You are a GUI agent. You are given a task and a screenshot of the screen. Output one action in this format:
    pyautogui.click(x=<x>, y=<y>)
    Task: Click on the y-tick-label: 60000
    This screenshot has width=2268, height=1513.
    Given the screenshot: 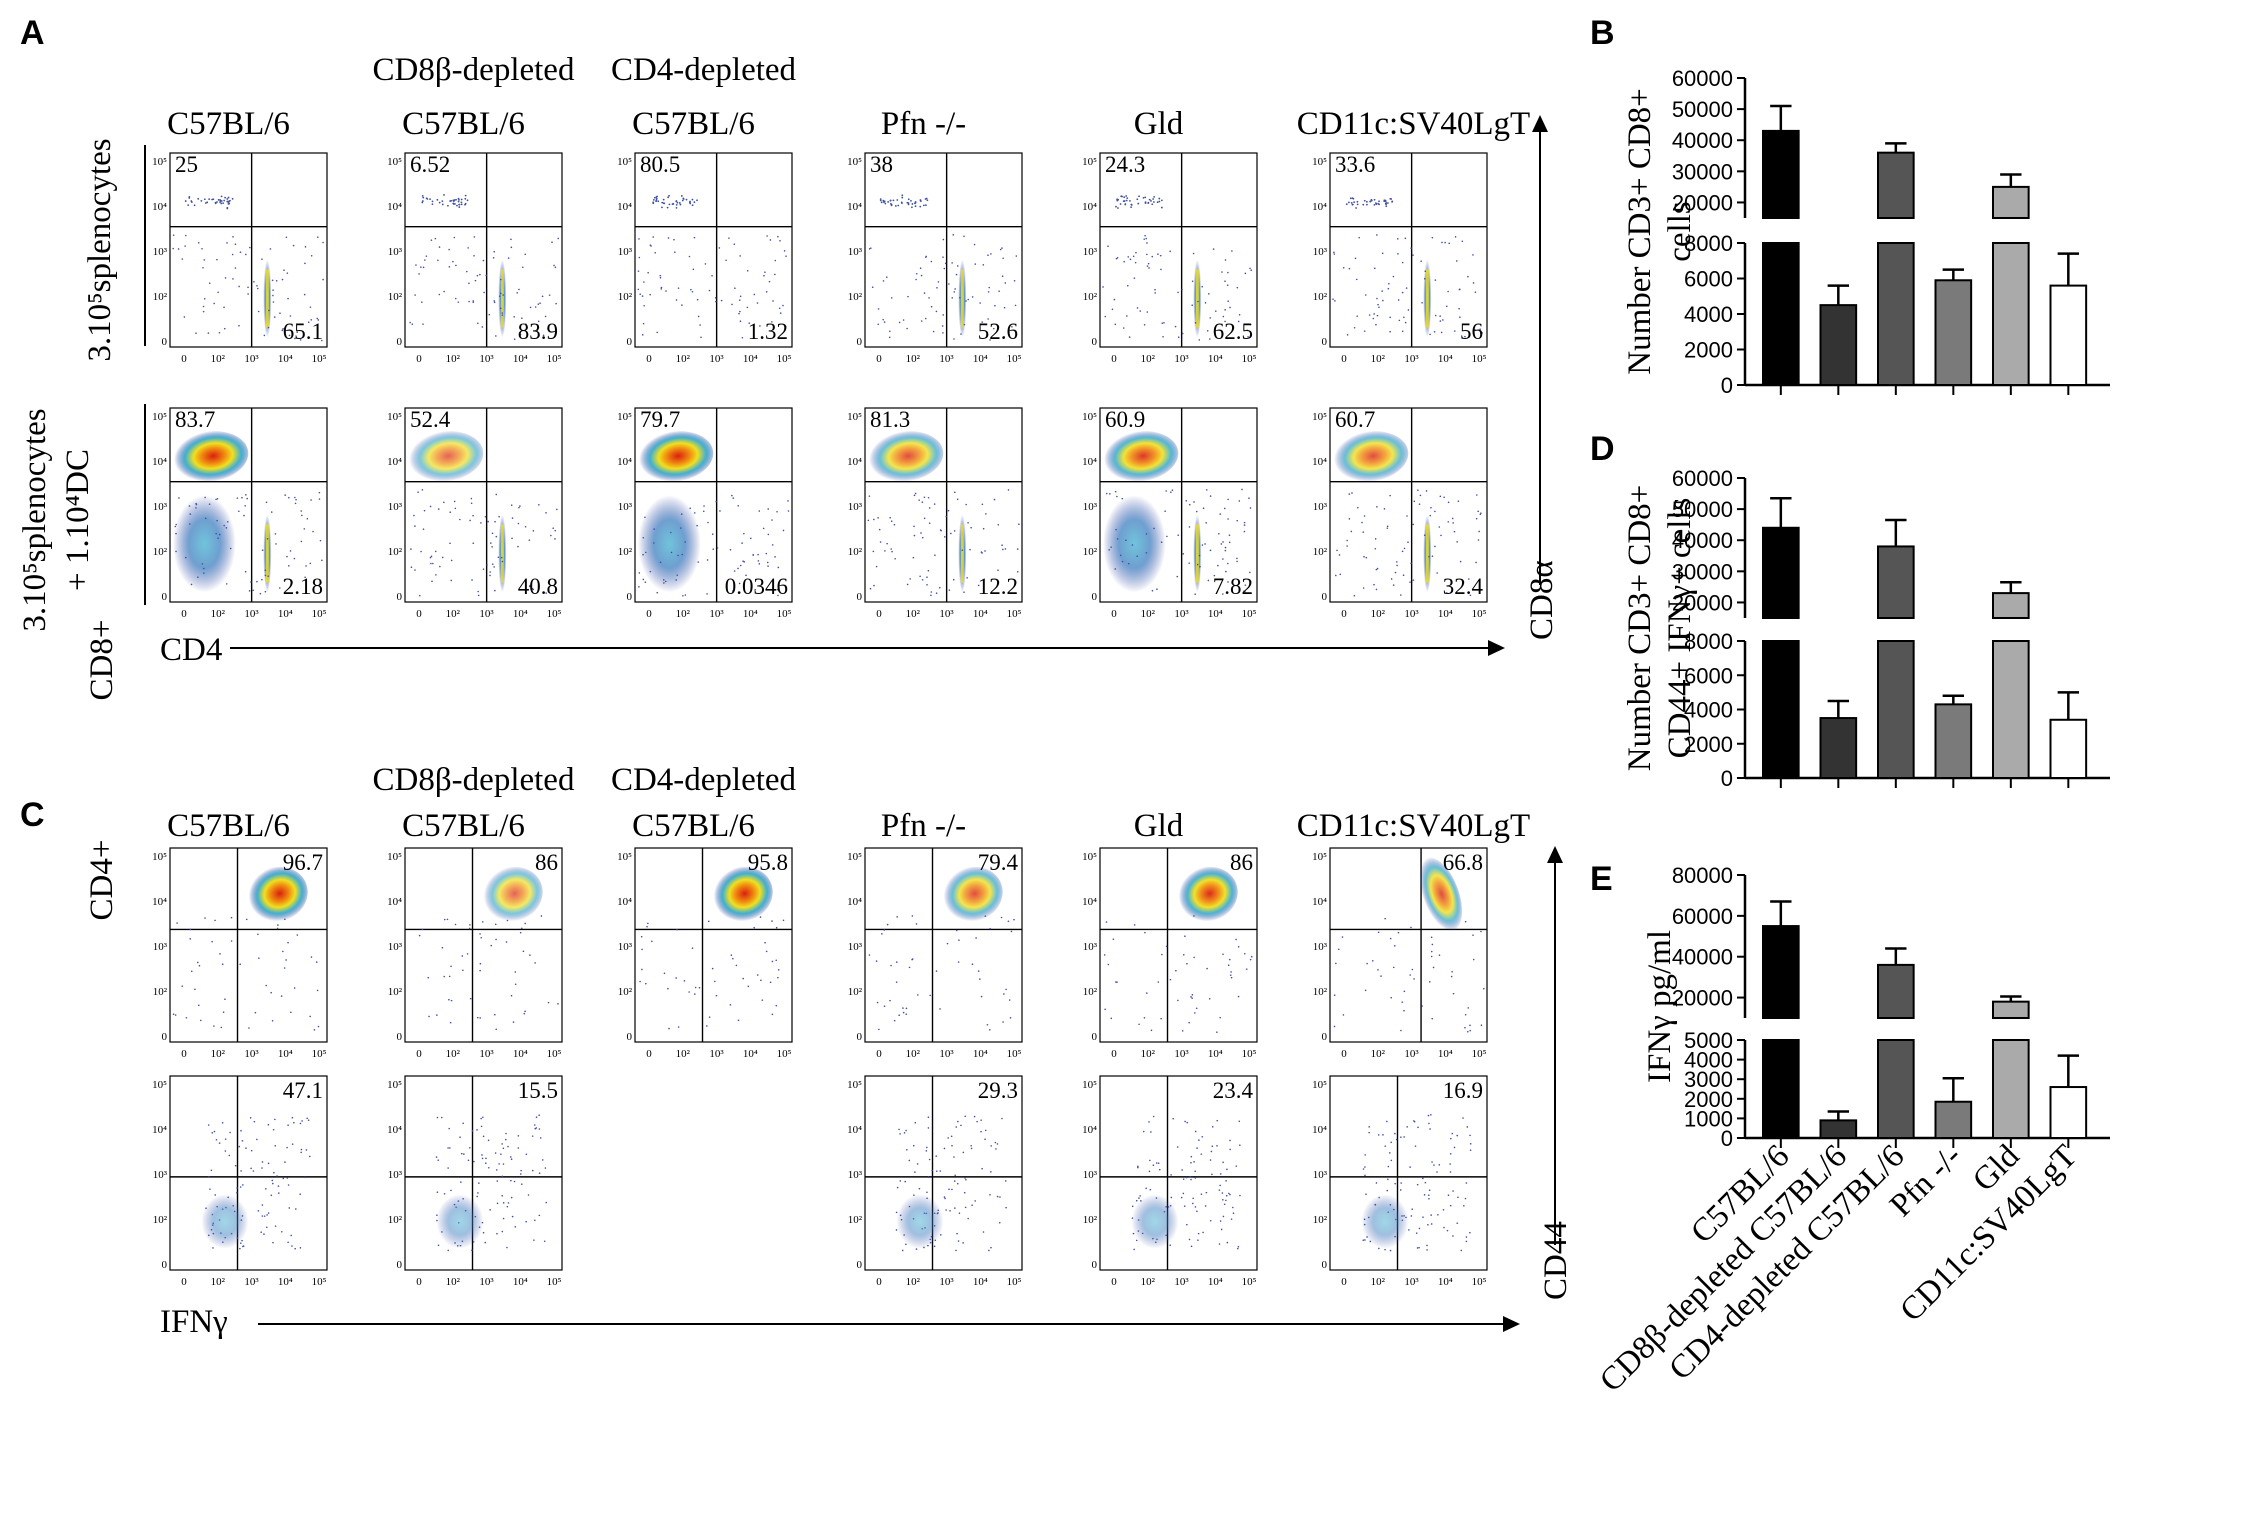 What is the action you would take?
    pyautogui.click(x=1702, y=478)
    